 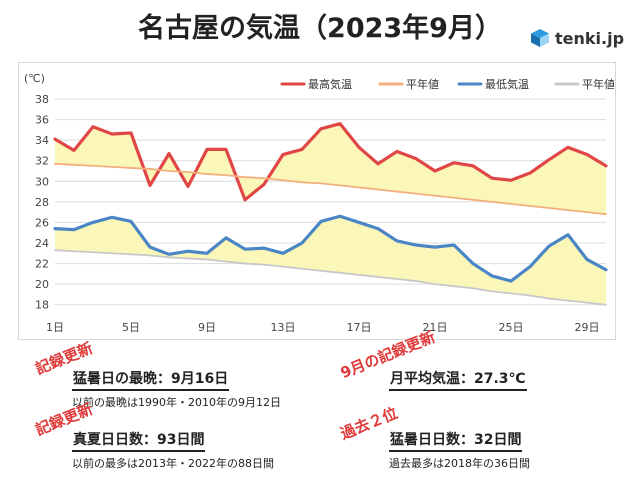 What do you see at coordinates (173, 463) in the screenshot?
I see `stat-sub: 以前の最多は2013年・2022年の88日間` at bounding box center [173, 463].